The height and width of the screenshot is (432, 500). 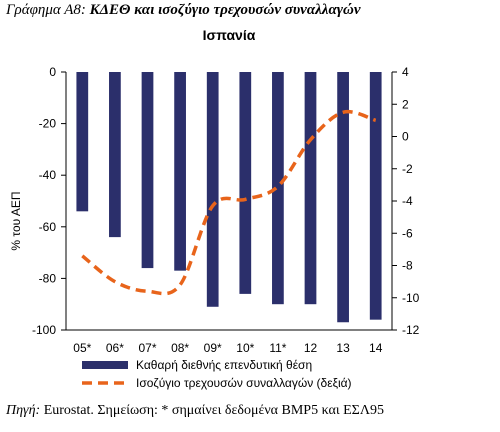 I want to click on x-tick-label: 10*, so click(x=245, y=348).